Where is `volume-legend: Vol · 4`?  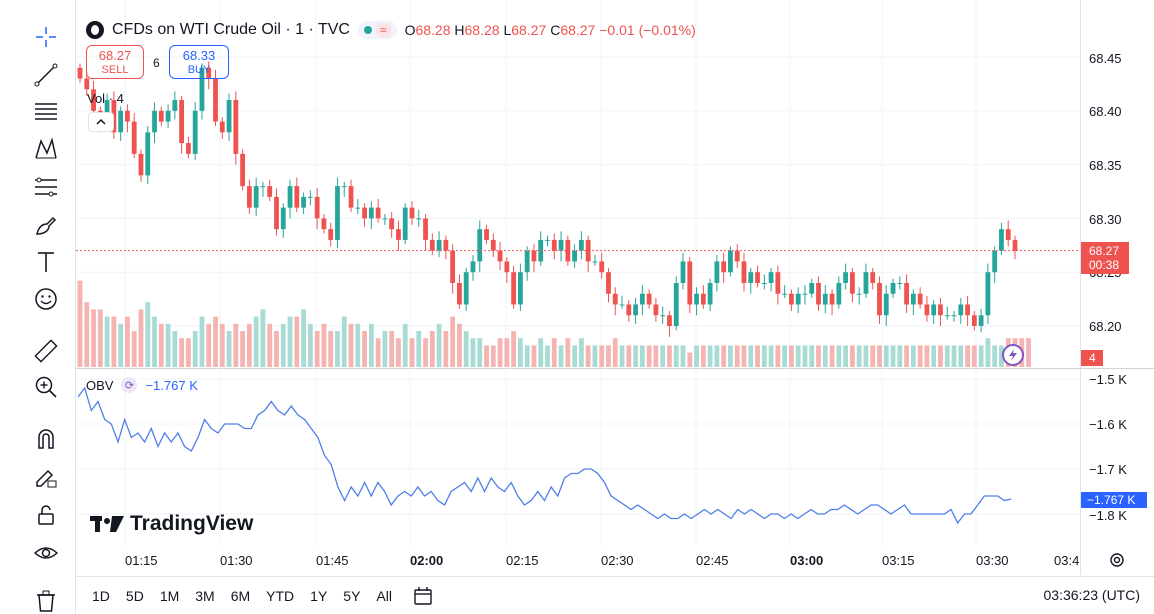 volume-legend: Vol · 4 is located at coordinates (105, 98).